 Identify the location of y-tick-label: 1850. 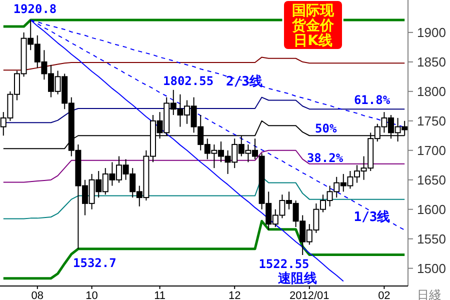
(431, 62).